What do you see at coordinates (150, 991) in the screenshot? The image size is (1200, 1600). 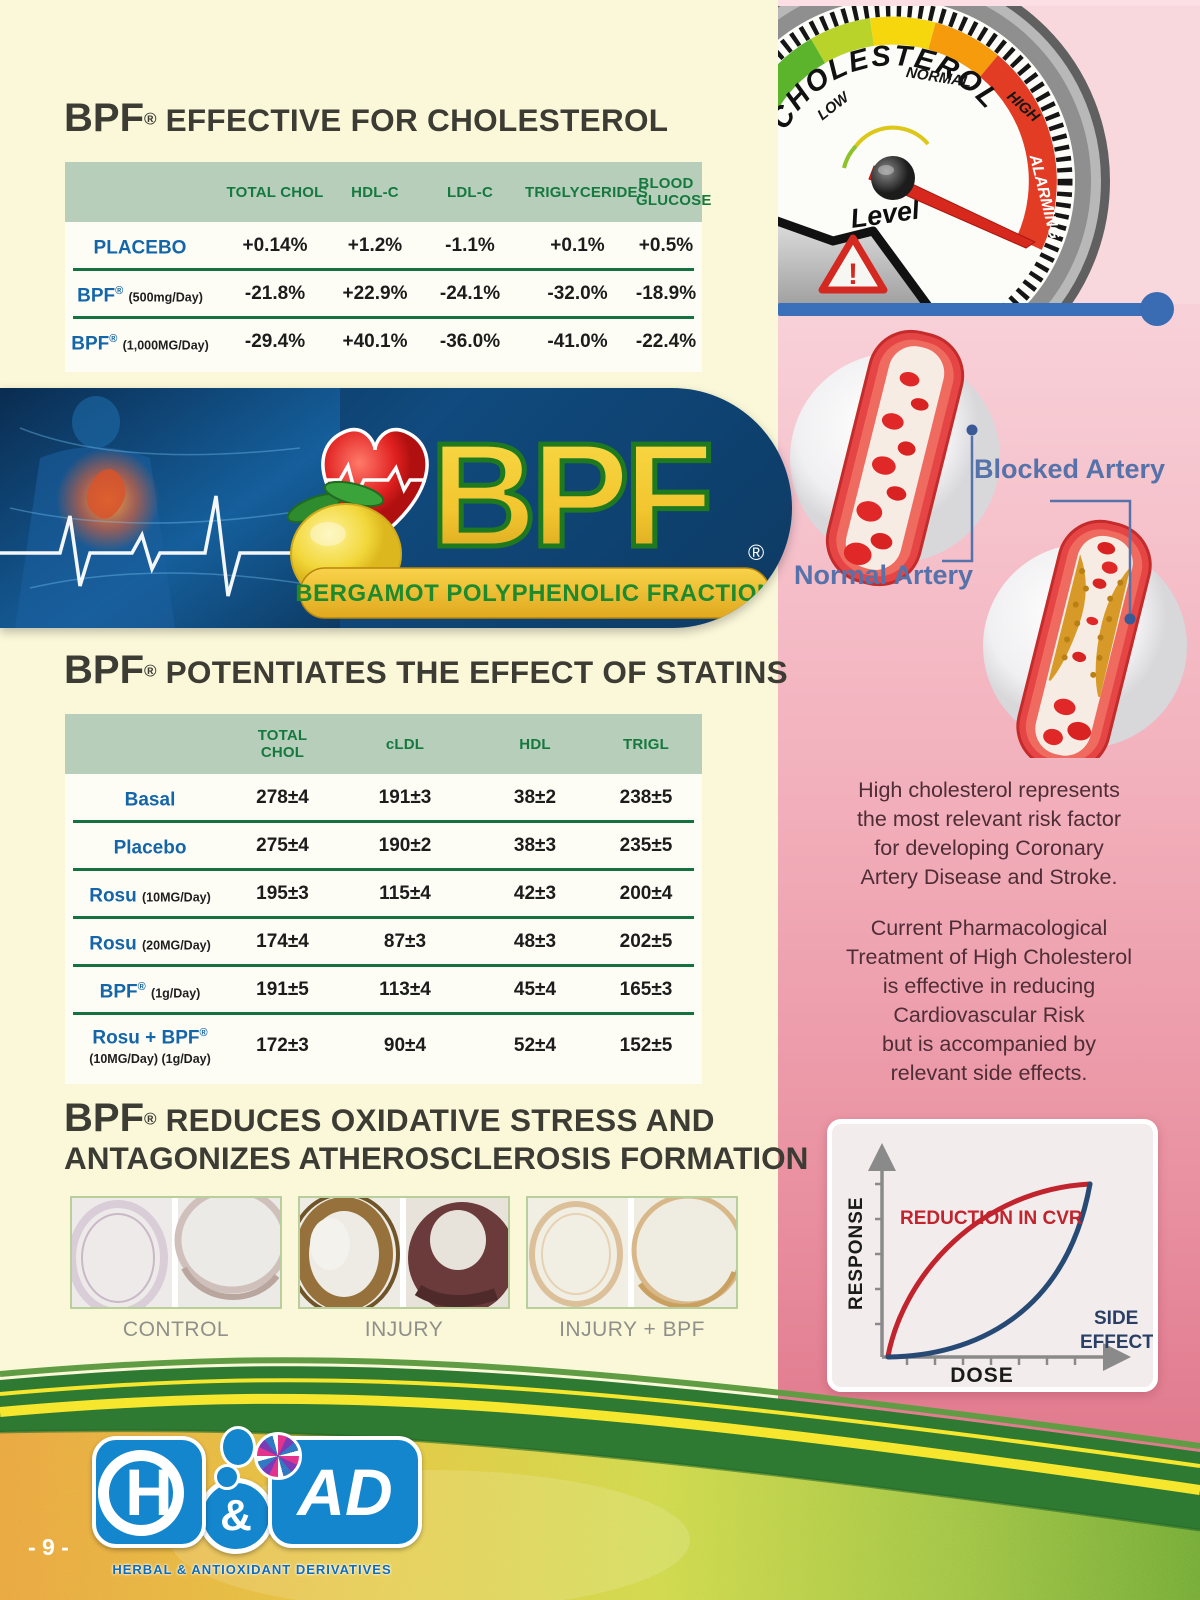 I see `row-label: BPF® (1g/Day)` at bounding box center [150, 991].